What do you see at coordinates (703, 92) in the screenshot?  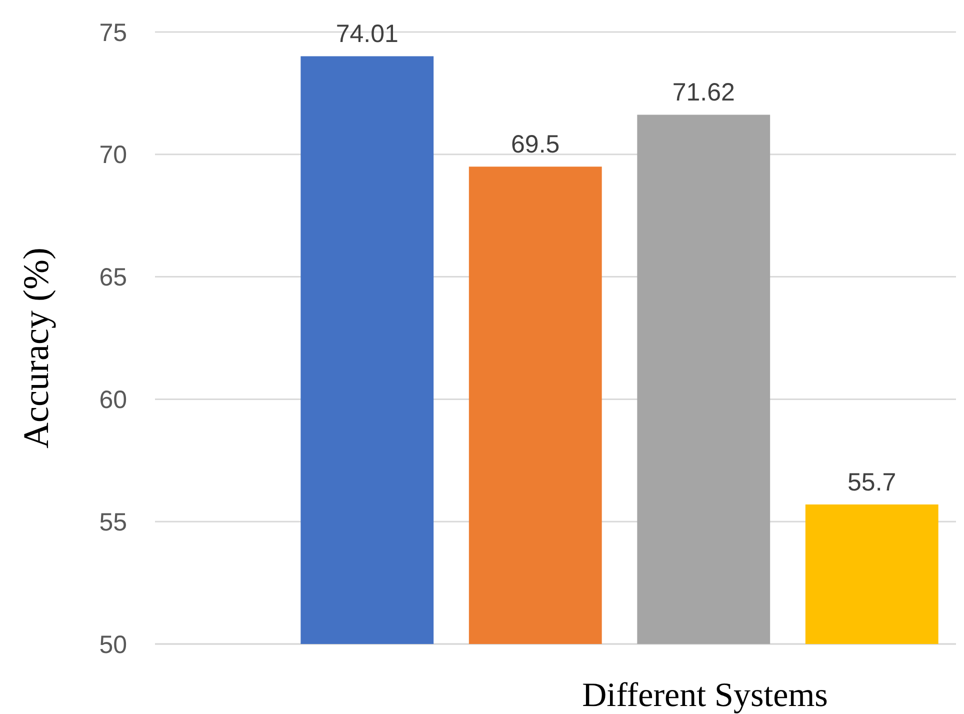 I see `data-label: 71.62` at bounding box center [703, 92].